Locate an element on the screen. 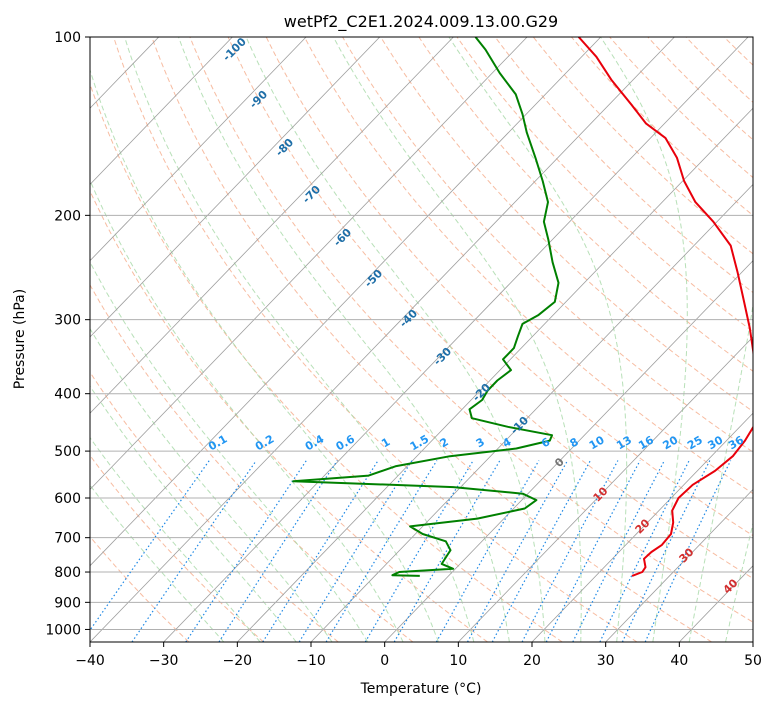  y-tick-label: 400 is located at coordinates (67, 395).